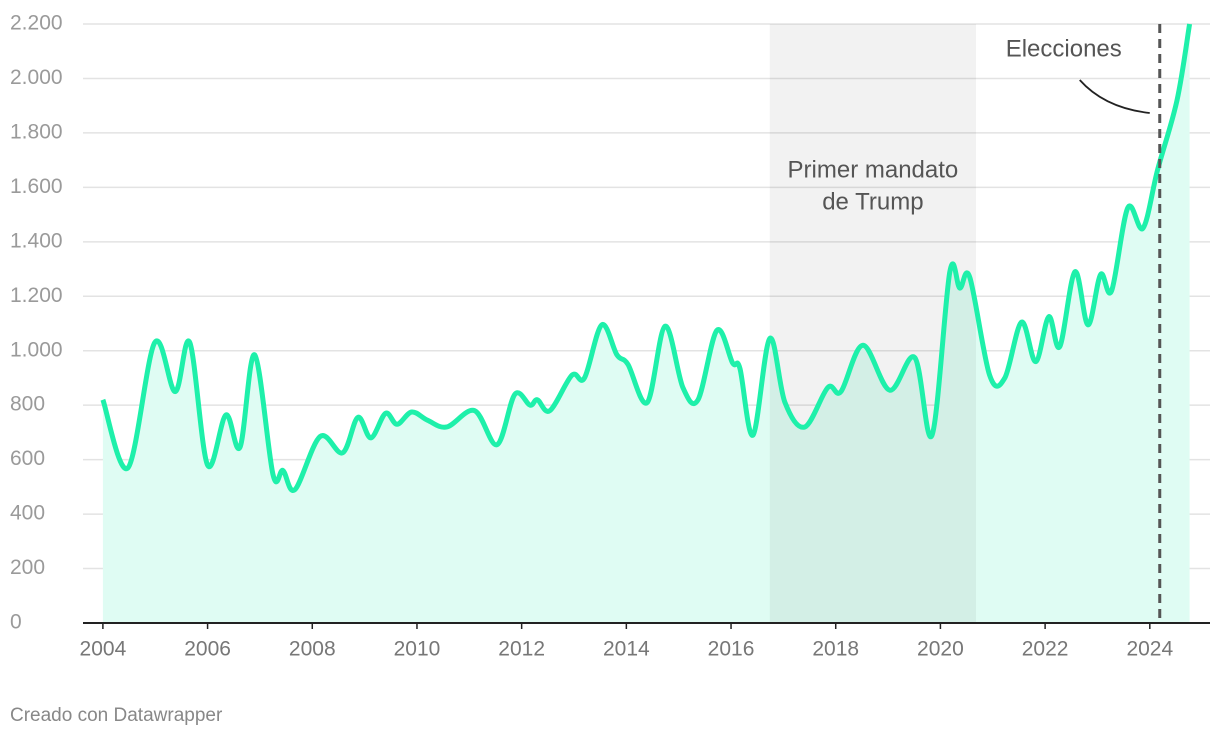 The height and width of the screenshot is (740, 1220). What do you see at coordinates (626, 649) in the screenshot?
I see `x-tick-label: 2014` at bounding box center [626, 649].